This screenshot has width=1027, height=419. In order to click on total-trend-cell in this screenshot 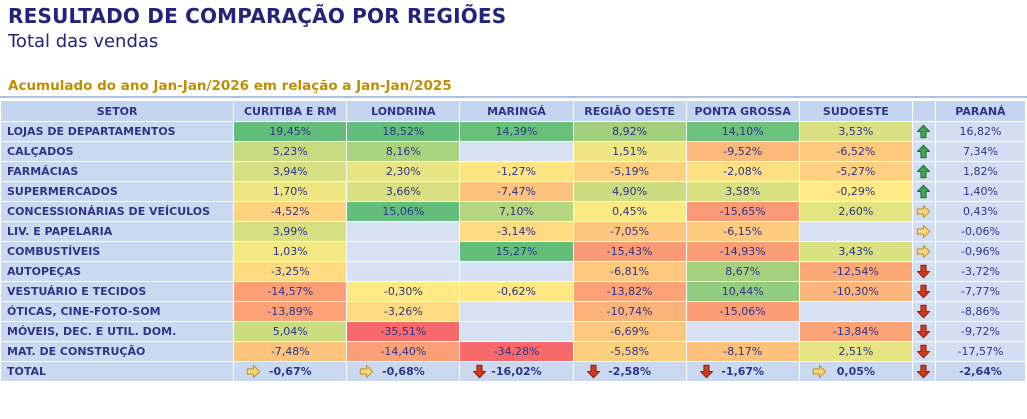, I will do `click(923, 371)`.